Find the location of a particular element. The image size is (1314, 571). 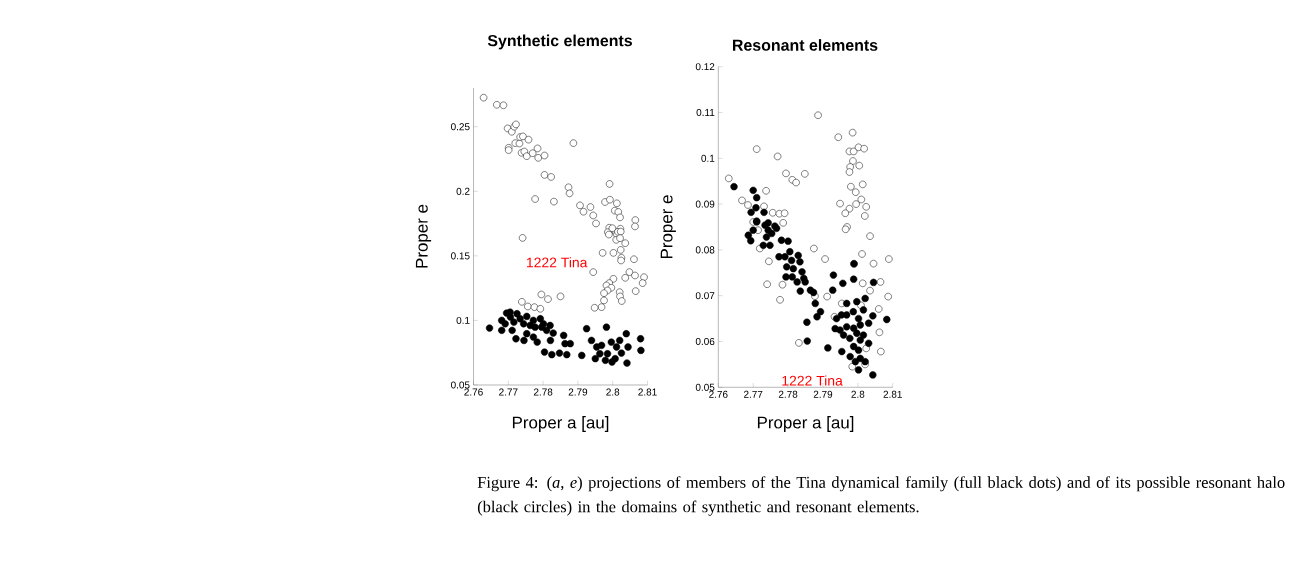

y-tick-label: 0.11 is located at coordinates (705, 112).